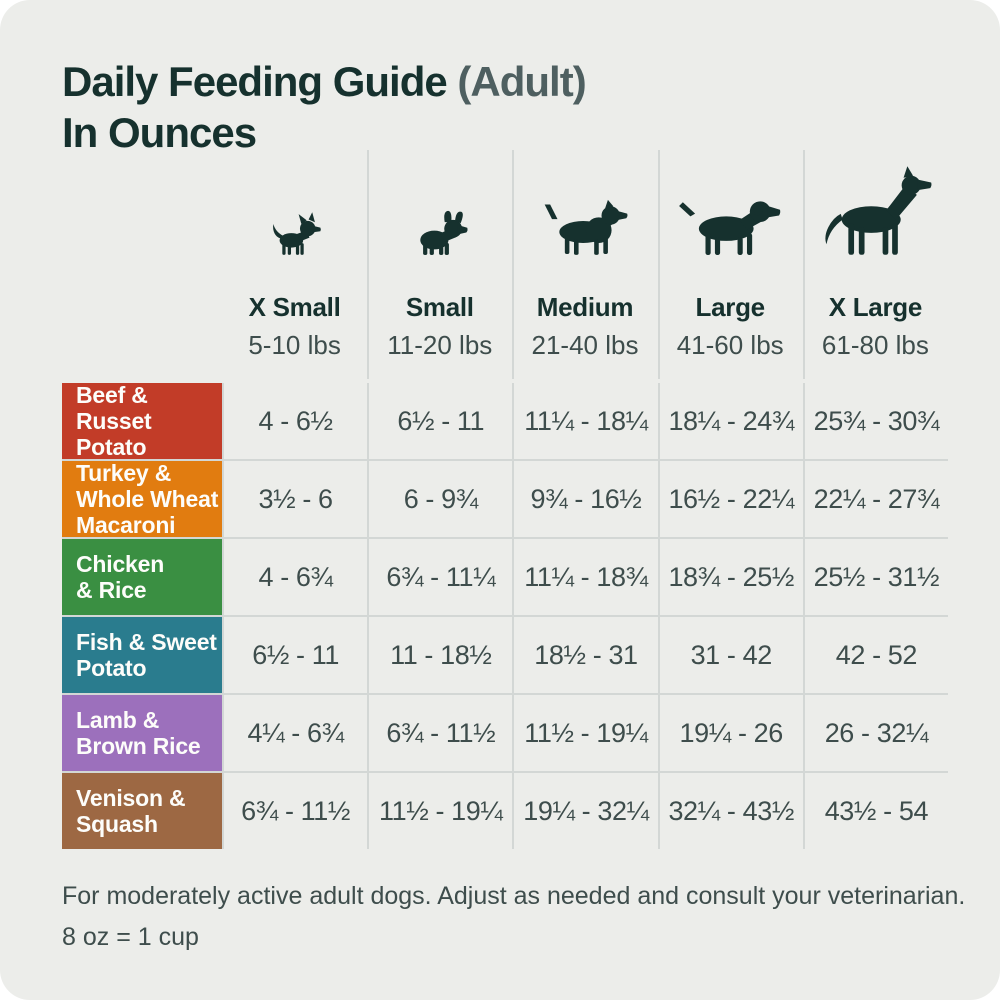 The image size is (1000, 1000). What do you see at coordinates (731, 421) in the screenshot?
I see `feeding-range-cell: 18¼ - 24¾` at bounding box center [731, 421].